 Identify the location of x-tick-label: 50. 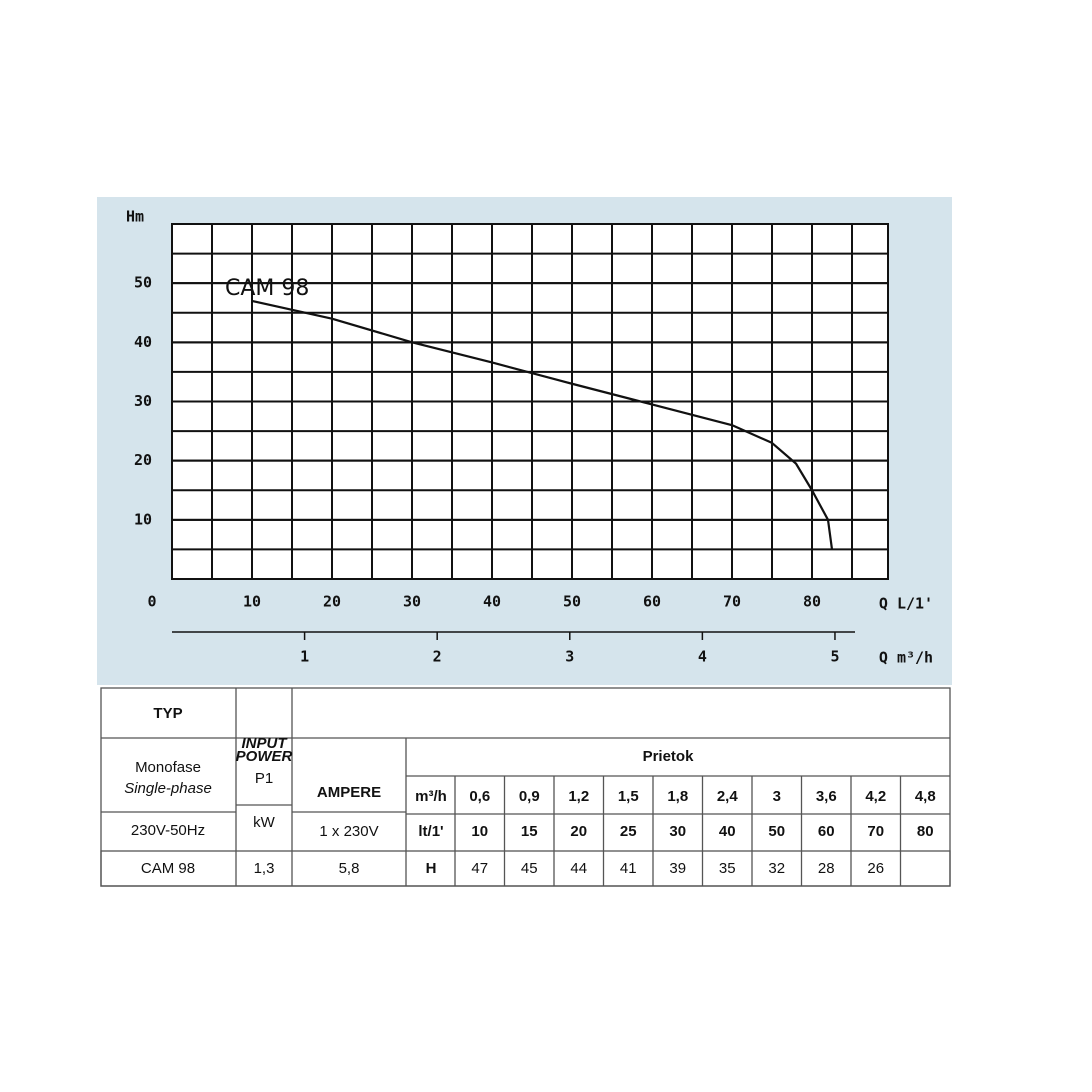
(572, 602).